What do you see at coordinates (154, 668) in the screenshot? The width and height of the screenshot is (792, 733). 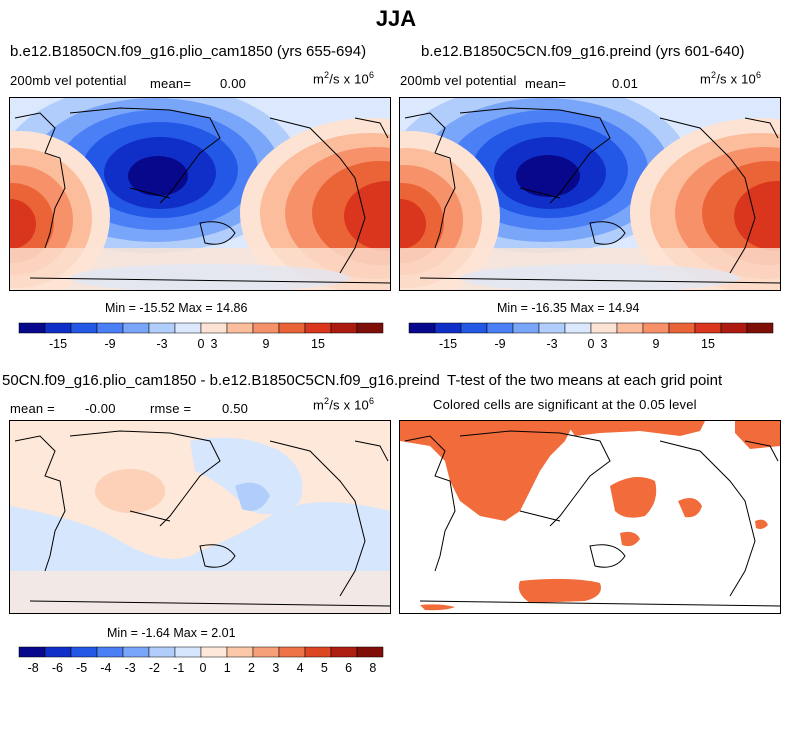 I see `colorbar-tick-label: -2` at bounding box center [154, 668].